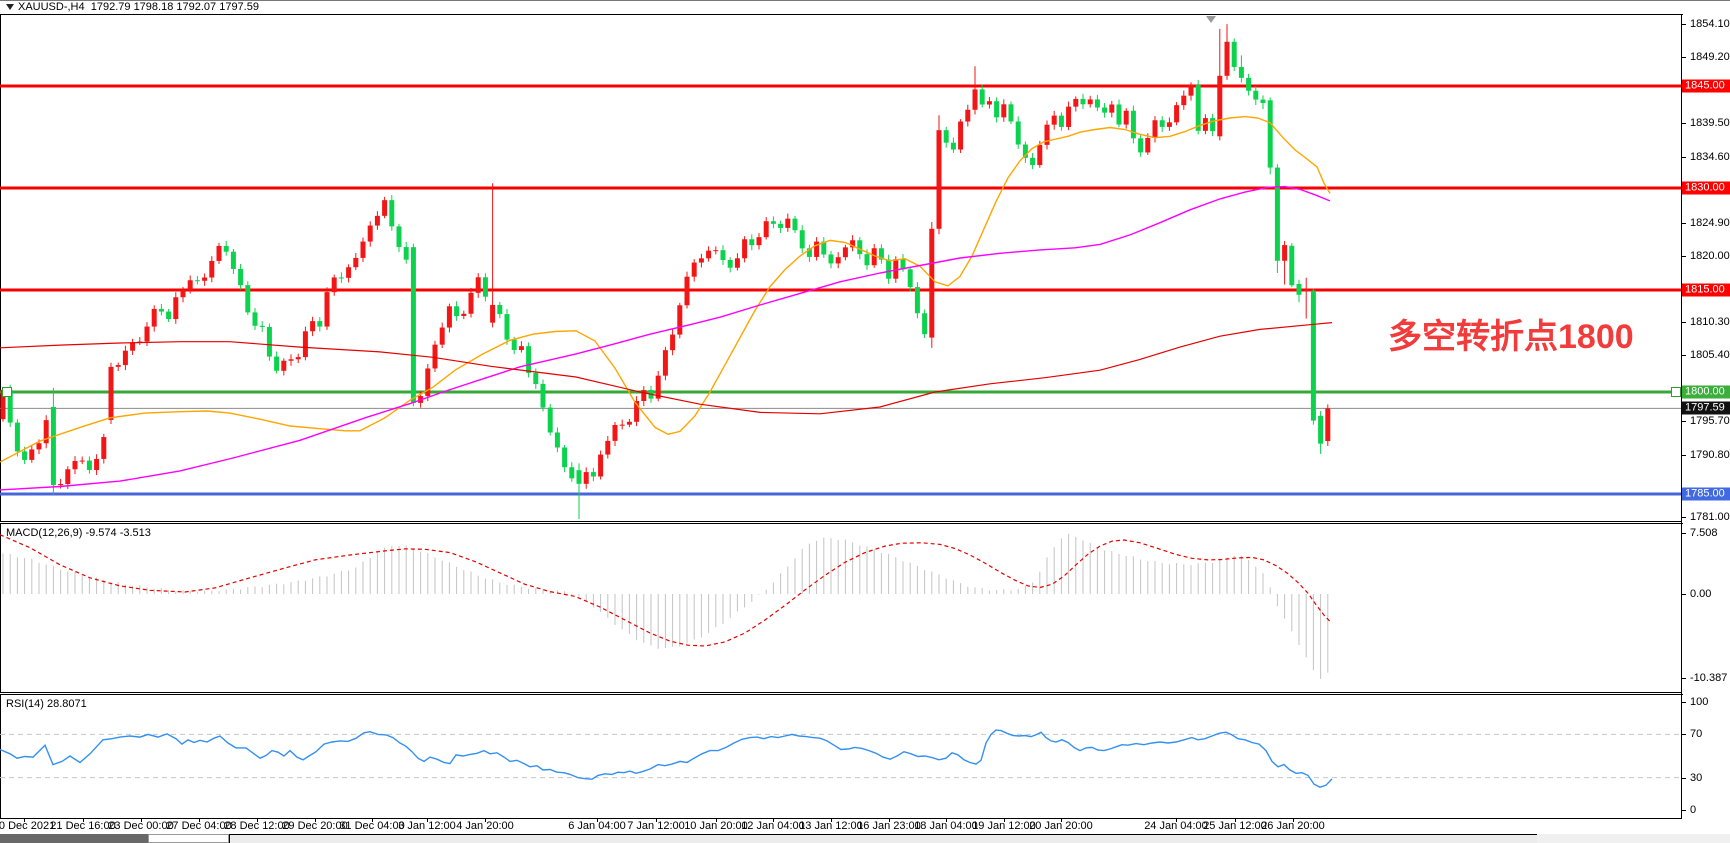  What do you see at coordinates (1710, 256) in the screenshot?
I see `price-tick-label: 1820.00` at bounding box center [1710, 256].